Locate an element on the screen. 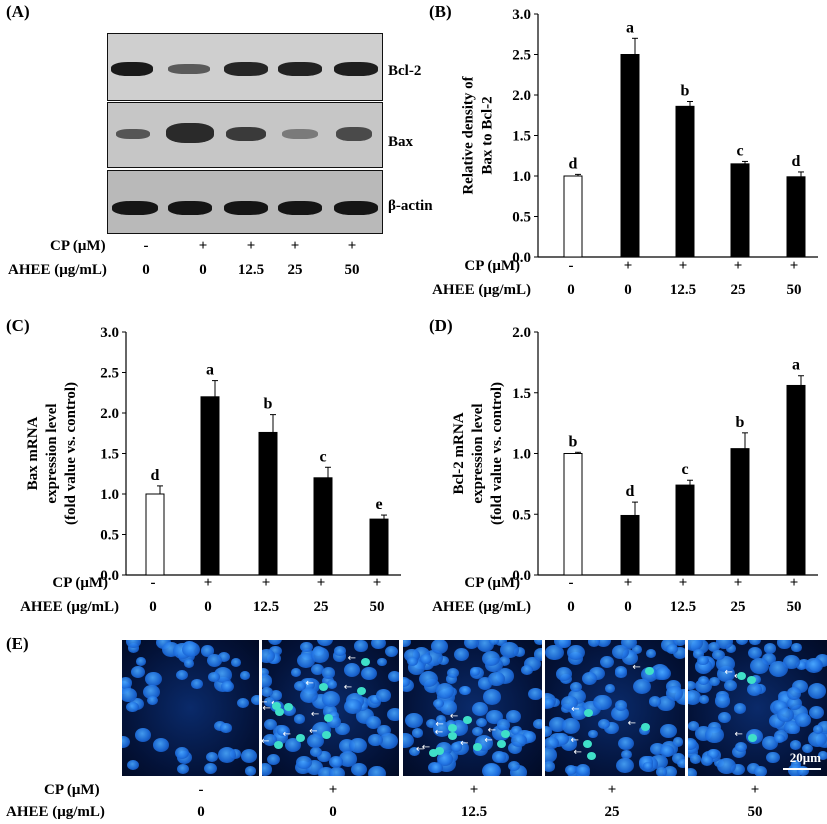  chart-b-tick-label: 3.0 is located at coordinates (521, 15).